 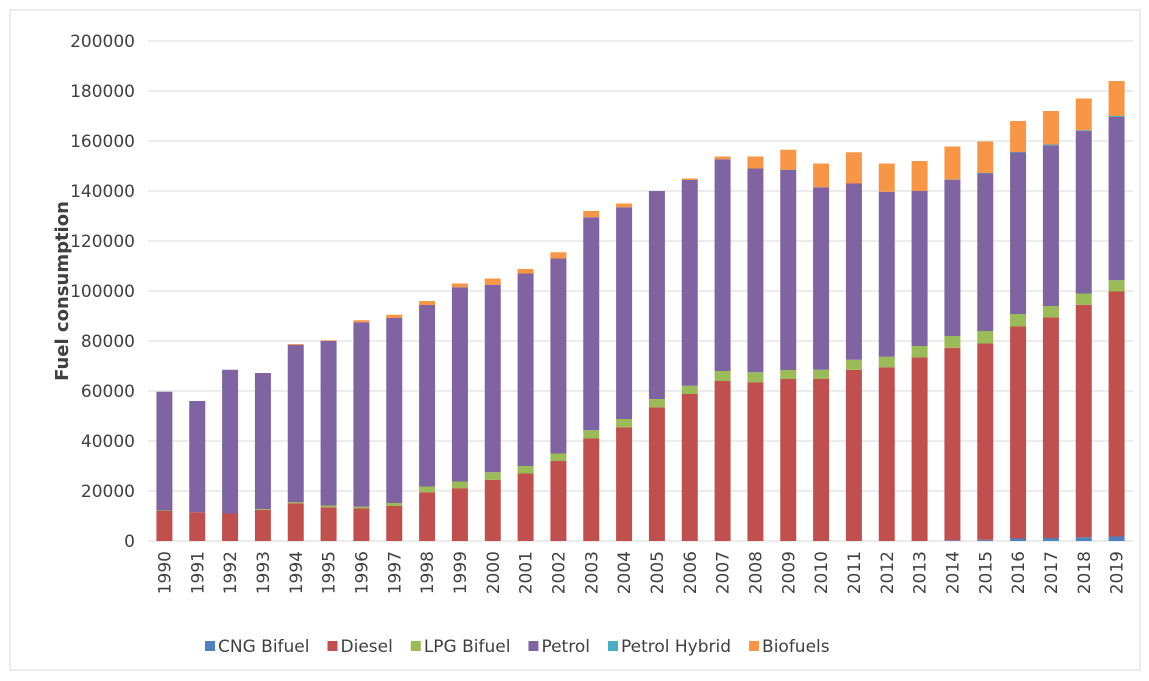 I want to click on x-tick-label: 2015, so click(x=986, y=572).